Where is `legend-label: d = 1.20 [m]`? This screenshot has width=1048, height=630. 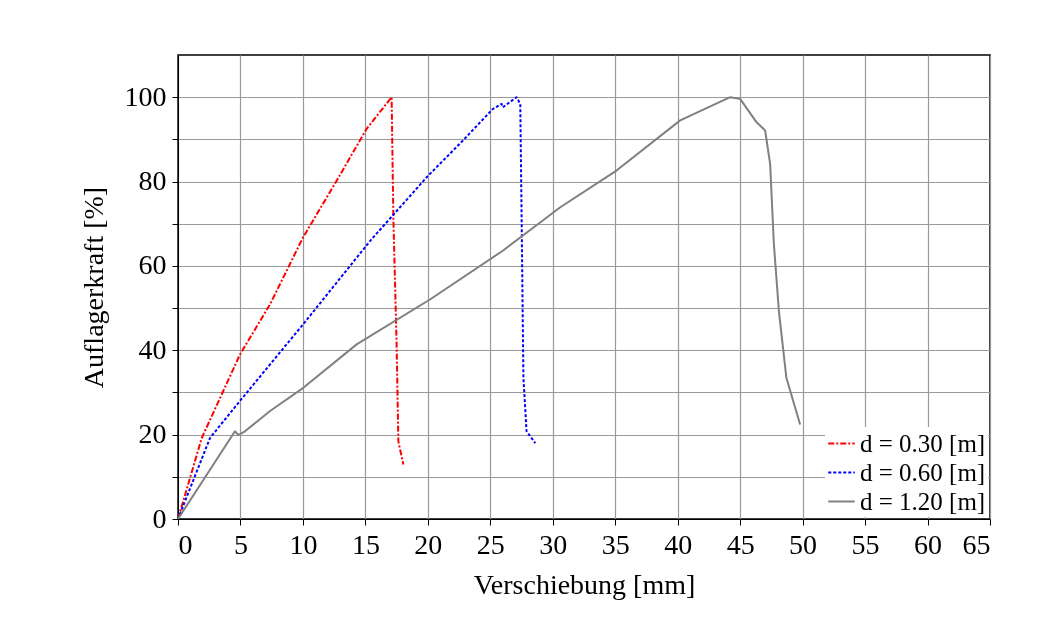
legend-label: d = 1.20 [m] is located at coordinates (923, 501).